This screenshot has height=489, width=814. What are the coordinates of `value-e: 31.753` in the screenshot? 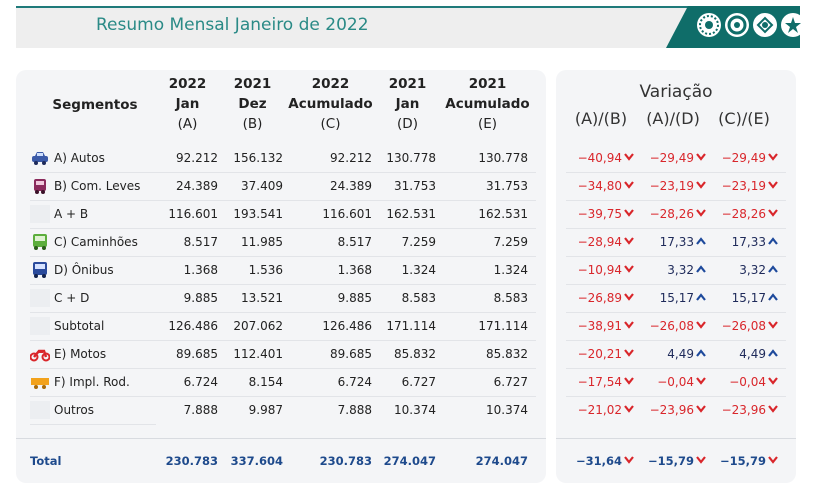 It's located at (507, 186).